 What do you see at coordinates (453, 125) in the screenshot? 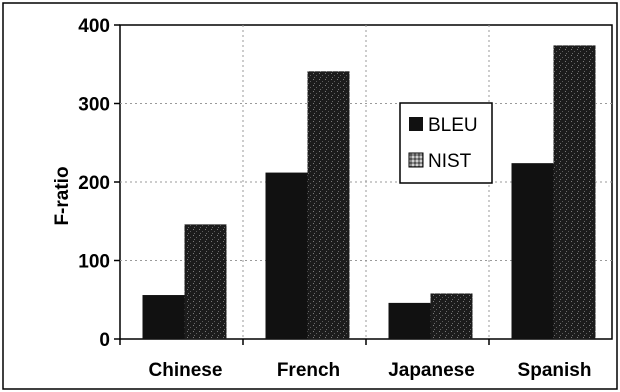
I see `legend-label-bleu: BLEU` at bounding box center [453, 125].